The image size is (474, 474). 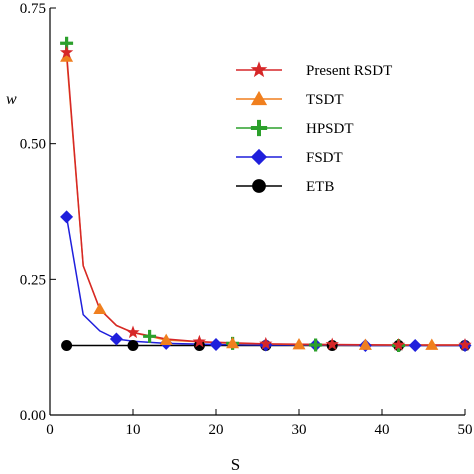 What do you see at coordinates (33, 9) in the screenshot?
I see `y-tick-label: 0.75` at bounding box center [33, 9].